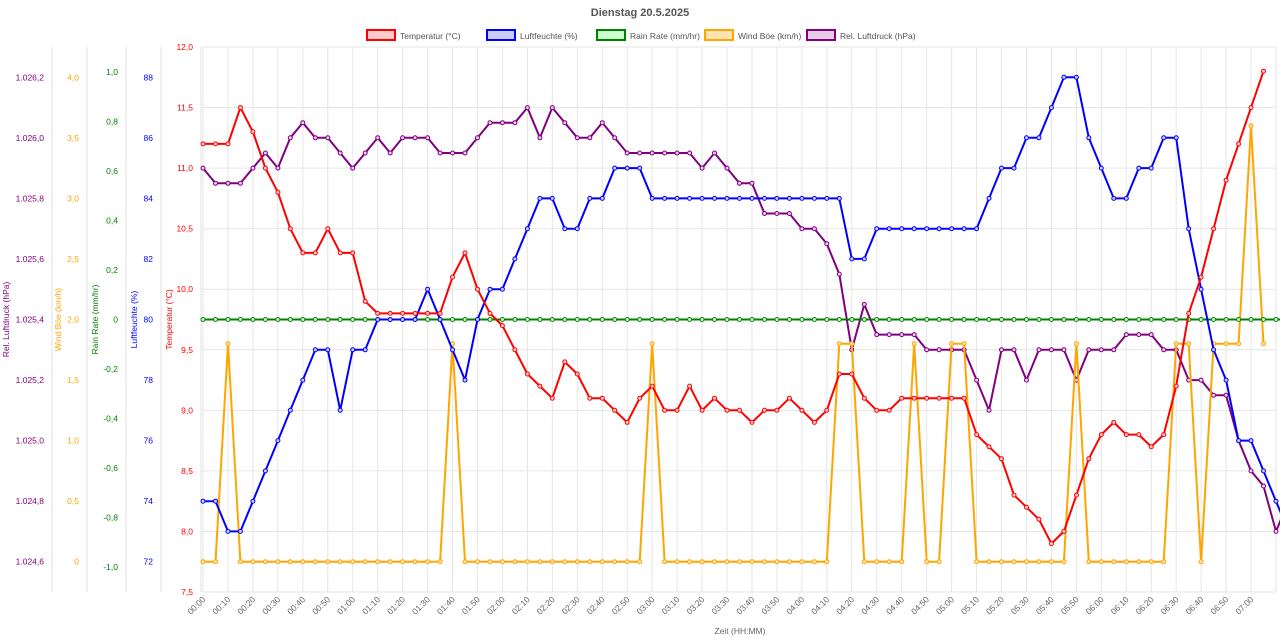 Image resolution: width=1280 pixels, height=640 pixels. I want to click on y-tick-label: -1,0, so click(110, 567).